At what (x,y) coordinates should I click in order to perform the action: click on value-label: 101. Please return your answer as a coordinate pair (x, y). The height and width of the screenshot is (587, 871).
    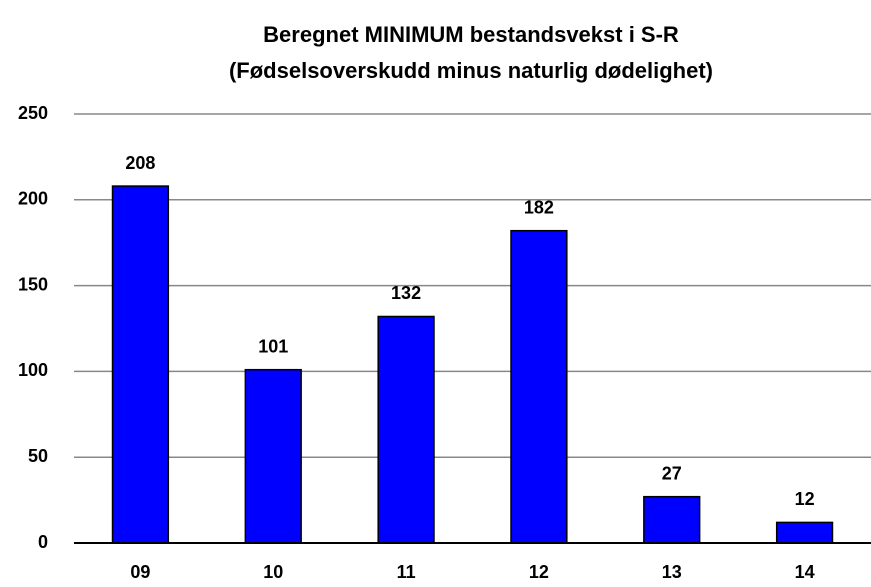
    Looking at the image, I should click on (273, 346).